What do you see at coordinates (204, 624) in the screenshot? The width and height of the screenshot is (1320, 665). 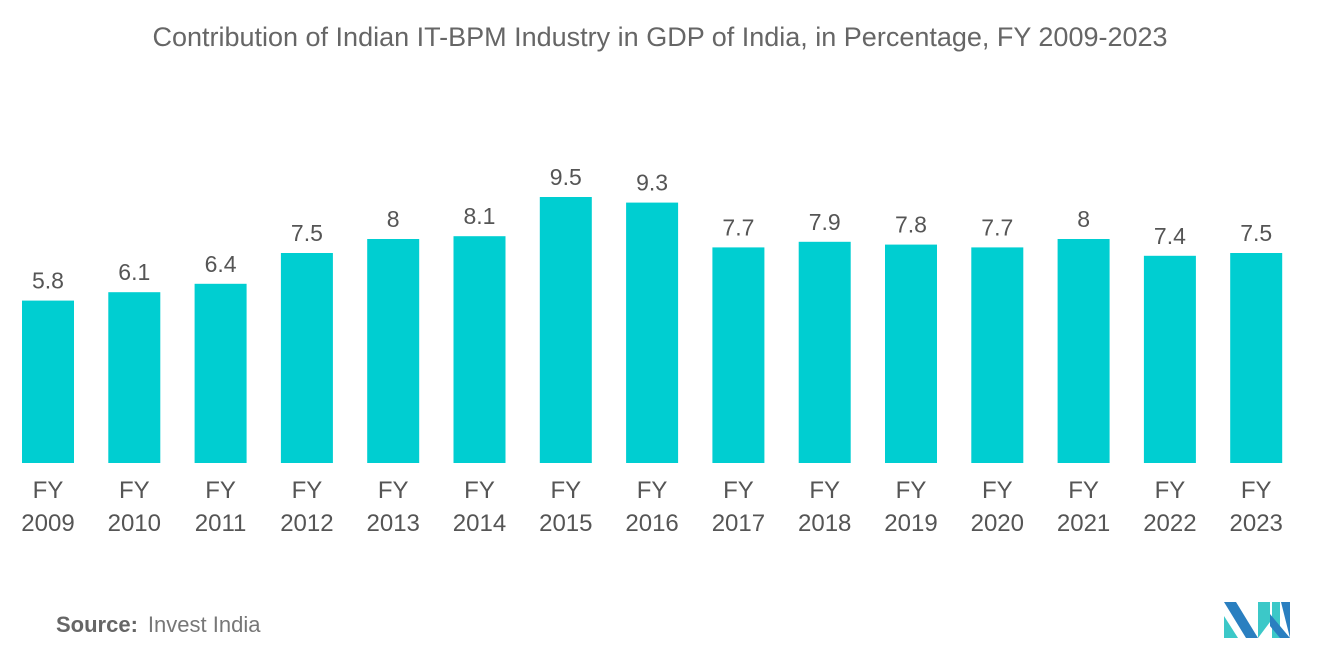 I see `source-value: Invest India` at bounding box center [204, 624].